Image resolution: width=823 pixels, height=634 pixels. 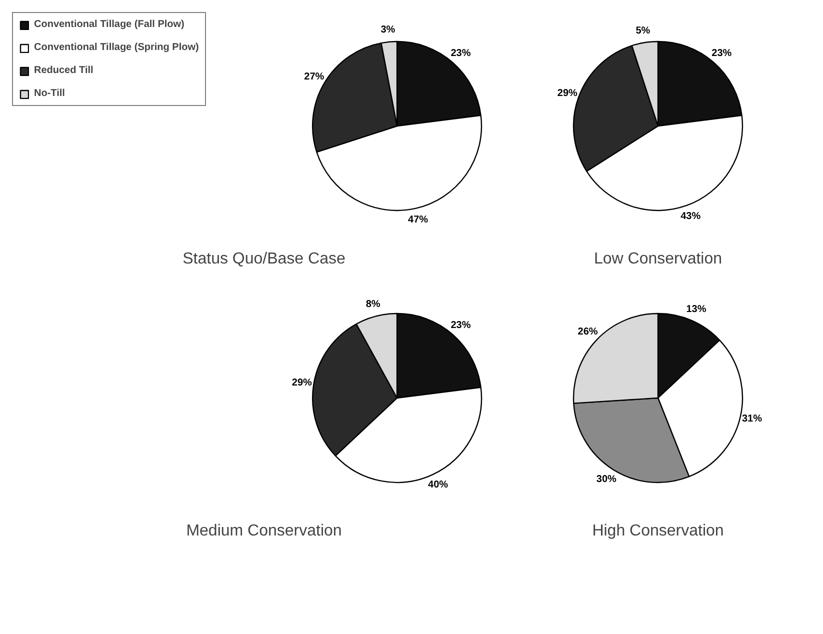 I want to click on legend-label: No-Till, so click(x=49, y=93).